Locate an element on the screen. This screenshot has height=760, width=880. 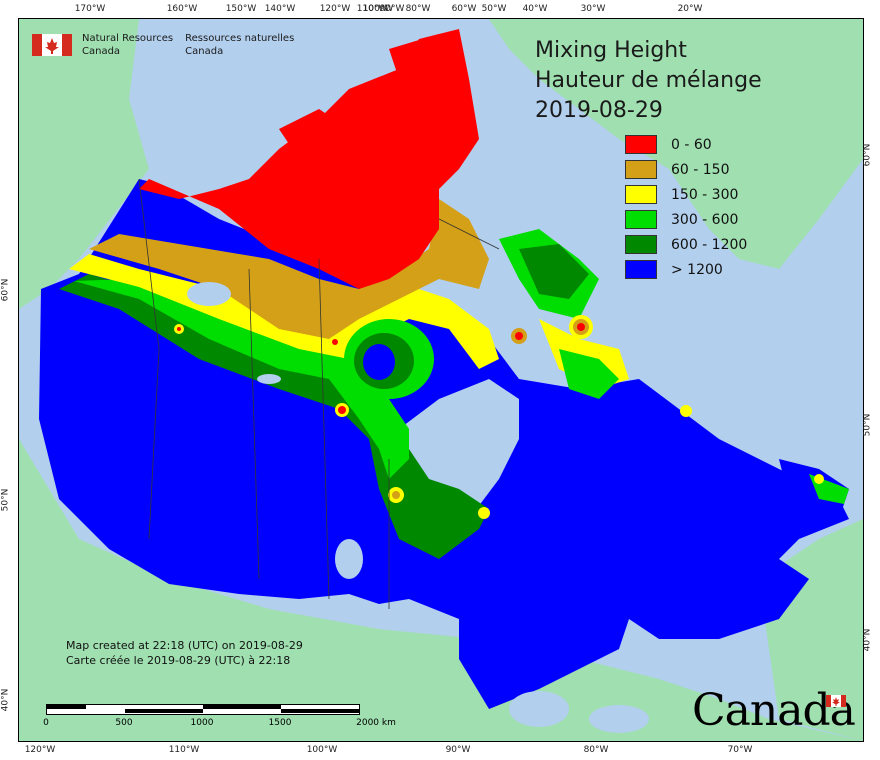
greenland-landmass is located at coordinates (676, 144).